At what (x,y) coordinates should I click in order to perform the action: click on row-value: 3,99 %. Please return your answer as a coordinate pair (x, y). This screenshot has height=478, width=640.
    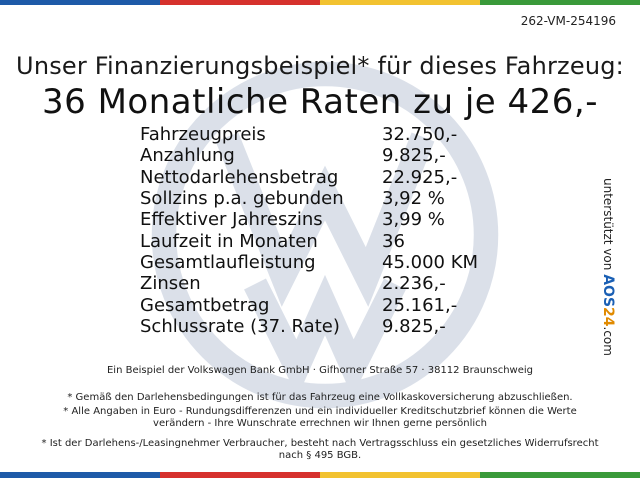
    Looking at the image, I should click on (413, 220).